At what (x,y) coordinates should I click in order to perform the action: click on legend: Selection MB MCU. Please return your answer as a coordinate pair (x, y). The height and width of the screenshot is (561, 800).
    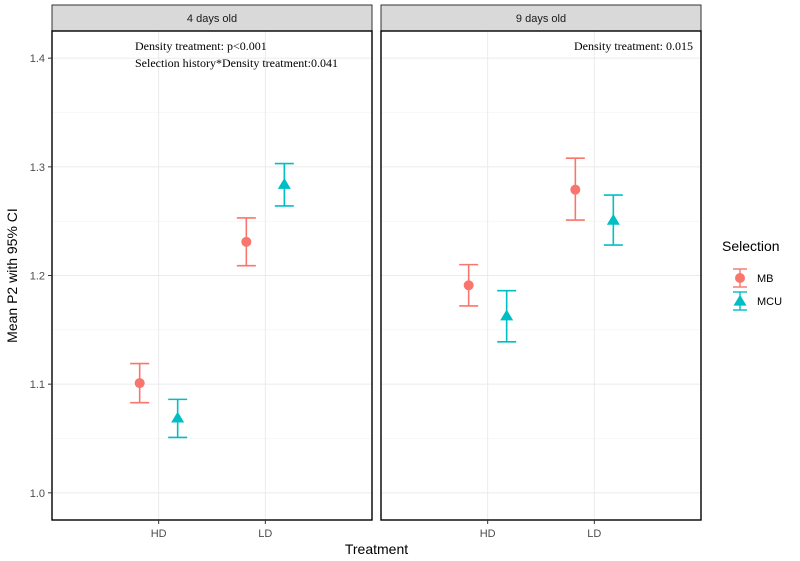
    Looking at the image, I should click on (752, 274).